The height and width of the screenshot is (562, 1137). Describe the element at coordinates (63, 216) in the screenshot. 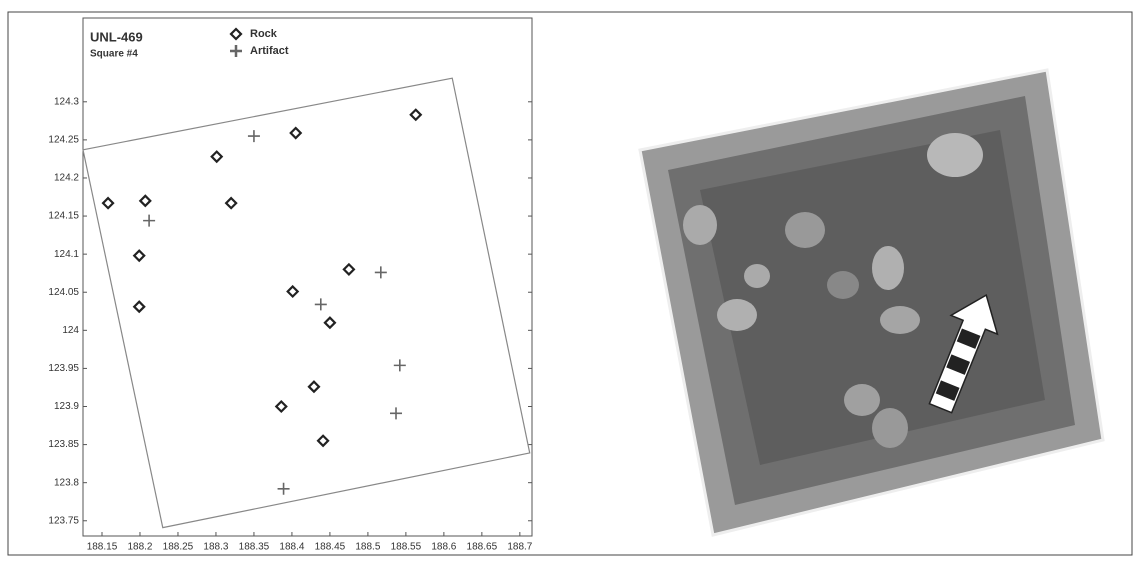

I see `y-tick-label: 124.15` at that location.